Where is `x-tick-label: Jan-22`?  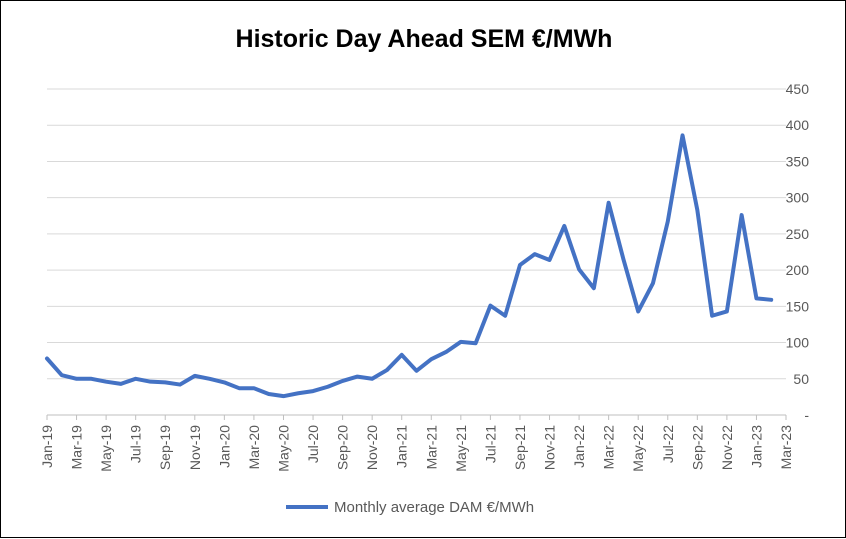
x-tick-label: Jan-22 is located at coordinates (579, 446).